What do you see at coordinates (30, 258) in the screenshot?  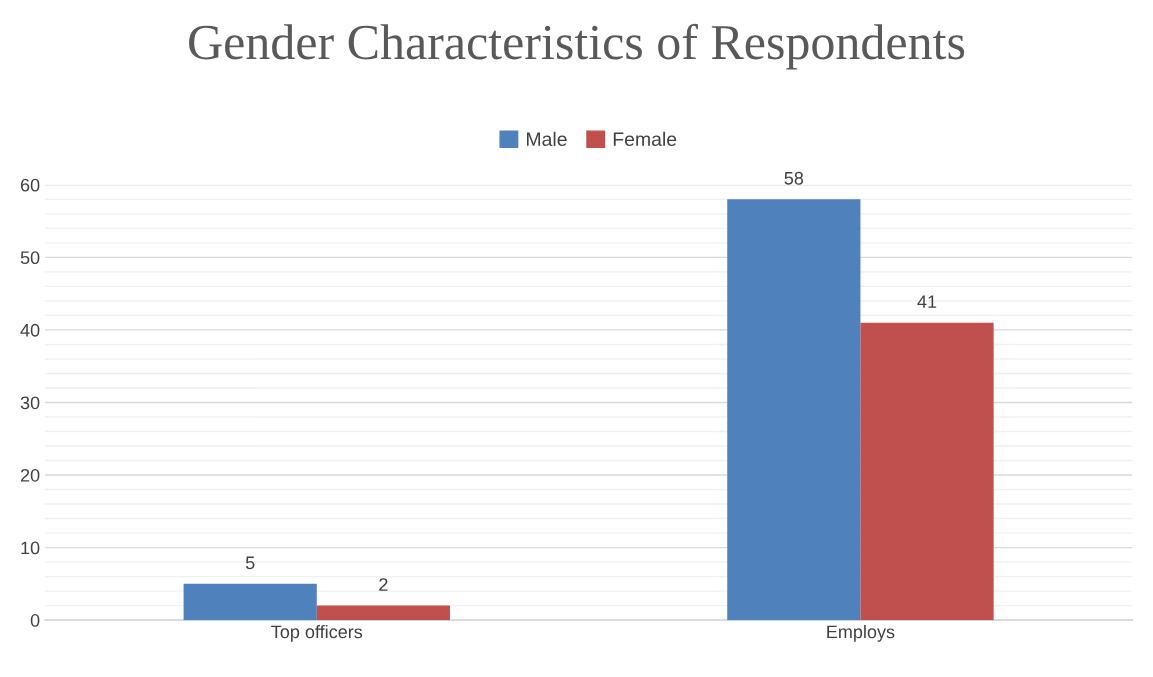 I see `y-tick-label: 50` at bounding box center [30, 258].